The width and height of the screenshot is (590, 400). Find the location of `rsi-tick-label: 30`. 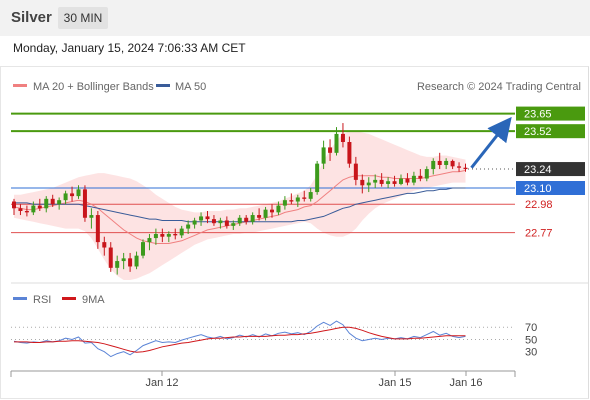

rsi-tick-label: 30 is located at coordinates (531, 353).